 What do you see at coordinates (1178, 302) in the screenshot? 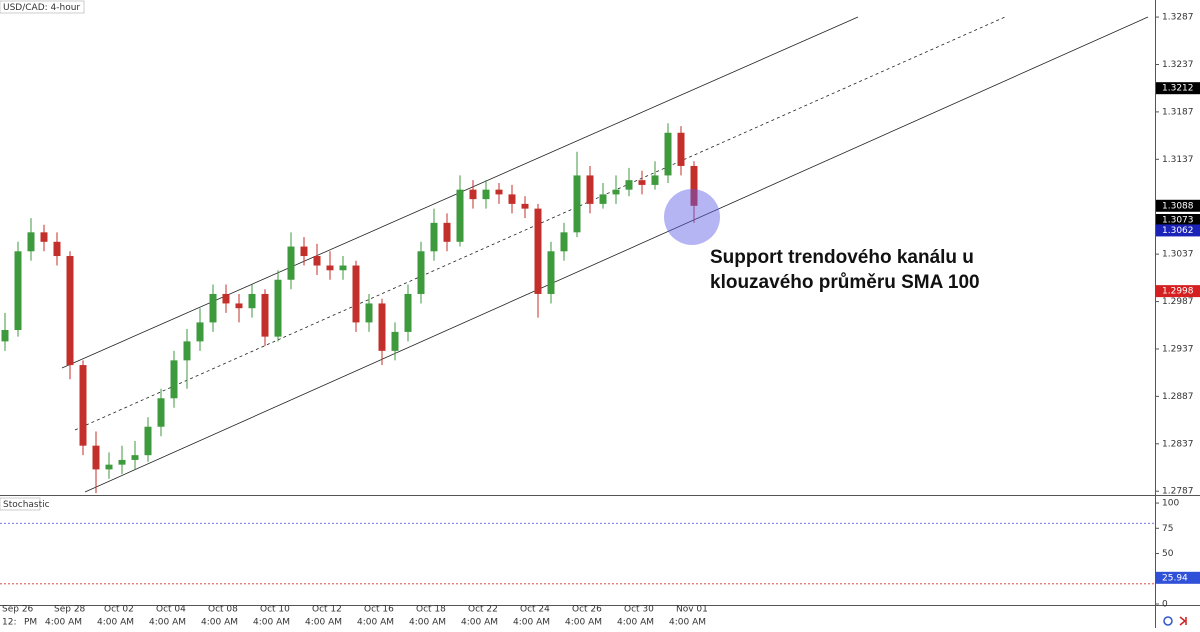
I see `y-tick-label: 1.2987` at bounding box center [1178, 302].